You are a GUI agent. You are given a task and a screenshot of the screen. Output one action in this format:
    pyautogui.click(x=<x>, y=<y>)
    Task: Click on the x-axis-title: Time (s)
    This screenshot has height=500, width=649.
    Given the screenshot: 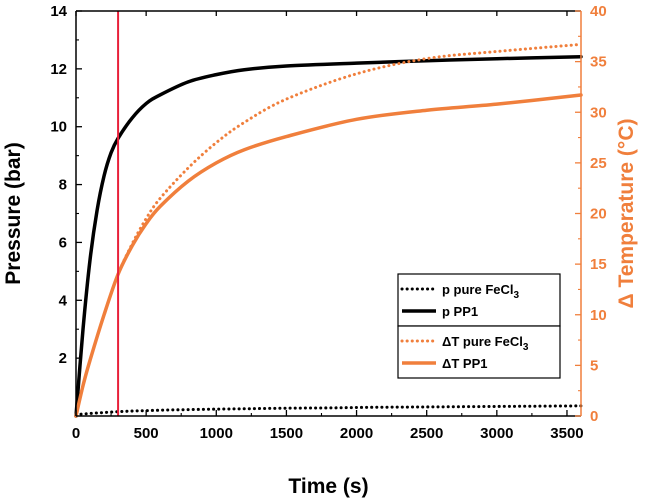 What is the action you would take?
    pyautogui.click(x=328, y=486)
    